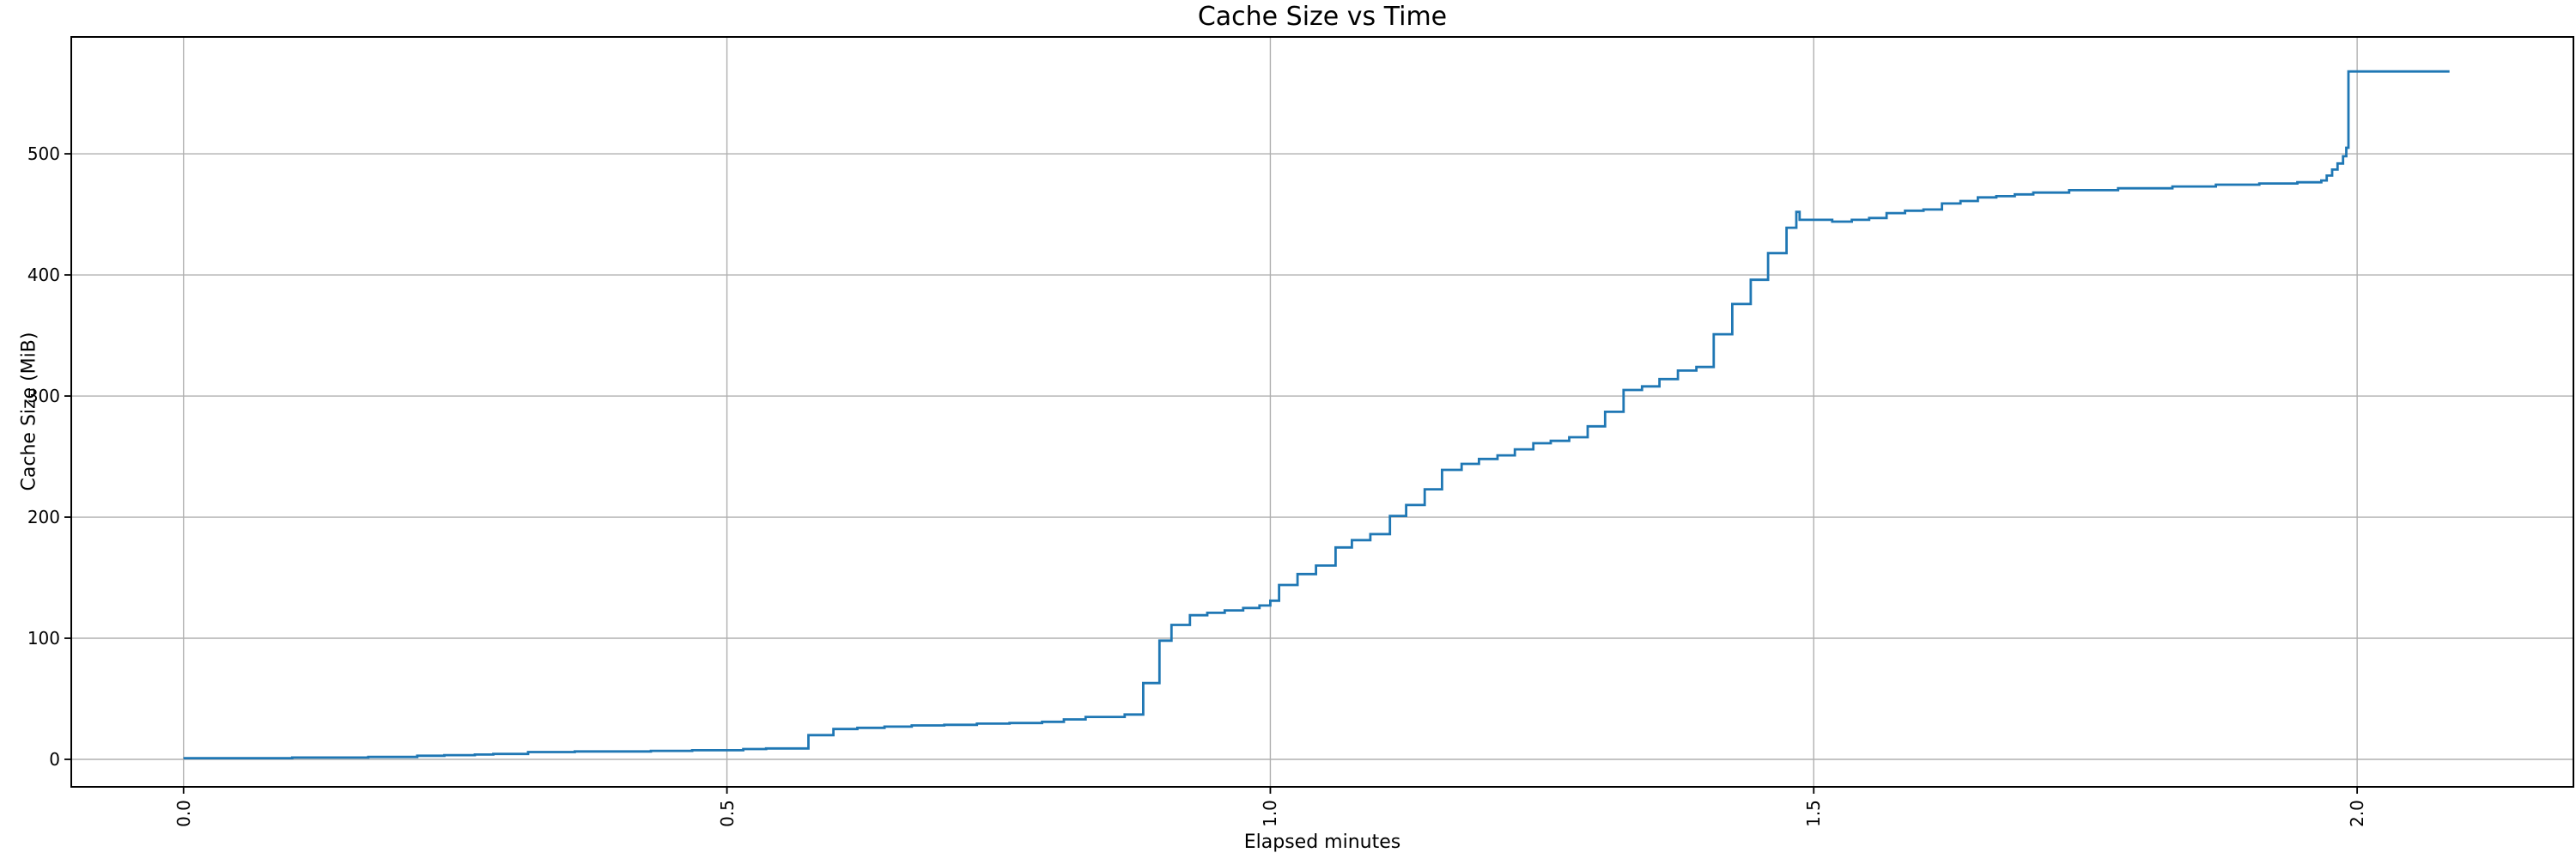 This screenshot has height=859, width=2576. Describe the element at coordinates (1323, 17) in the screenshot. I see `chart-title: Cache Size vs Time` at that location.